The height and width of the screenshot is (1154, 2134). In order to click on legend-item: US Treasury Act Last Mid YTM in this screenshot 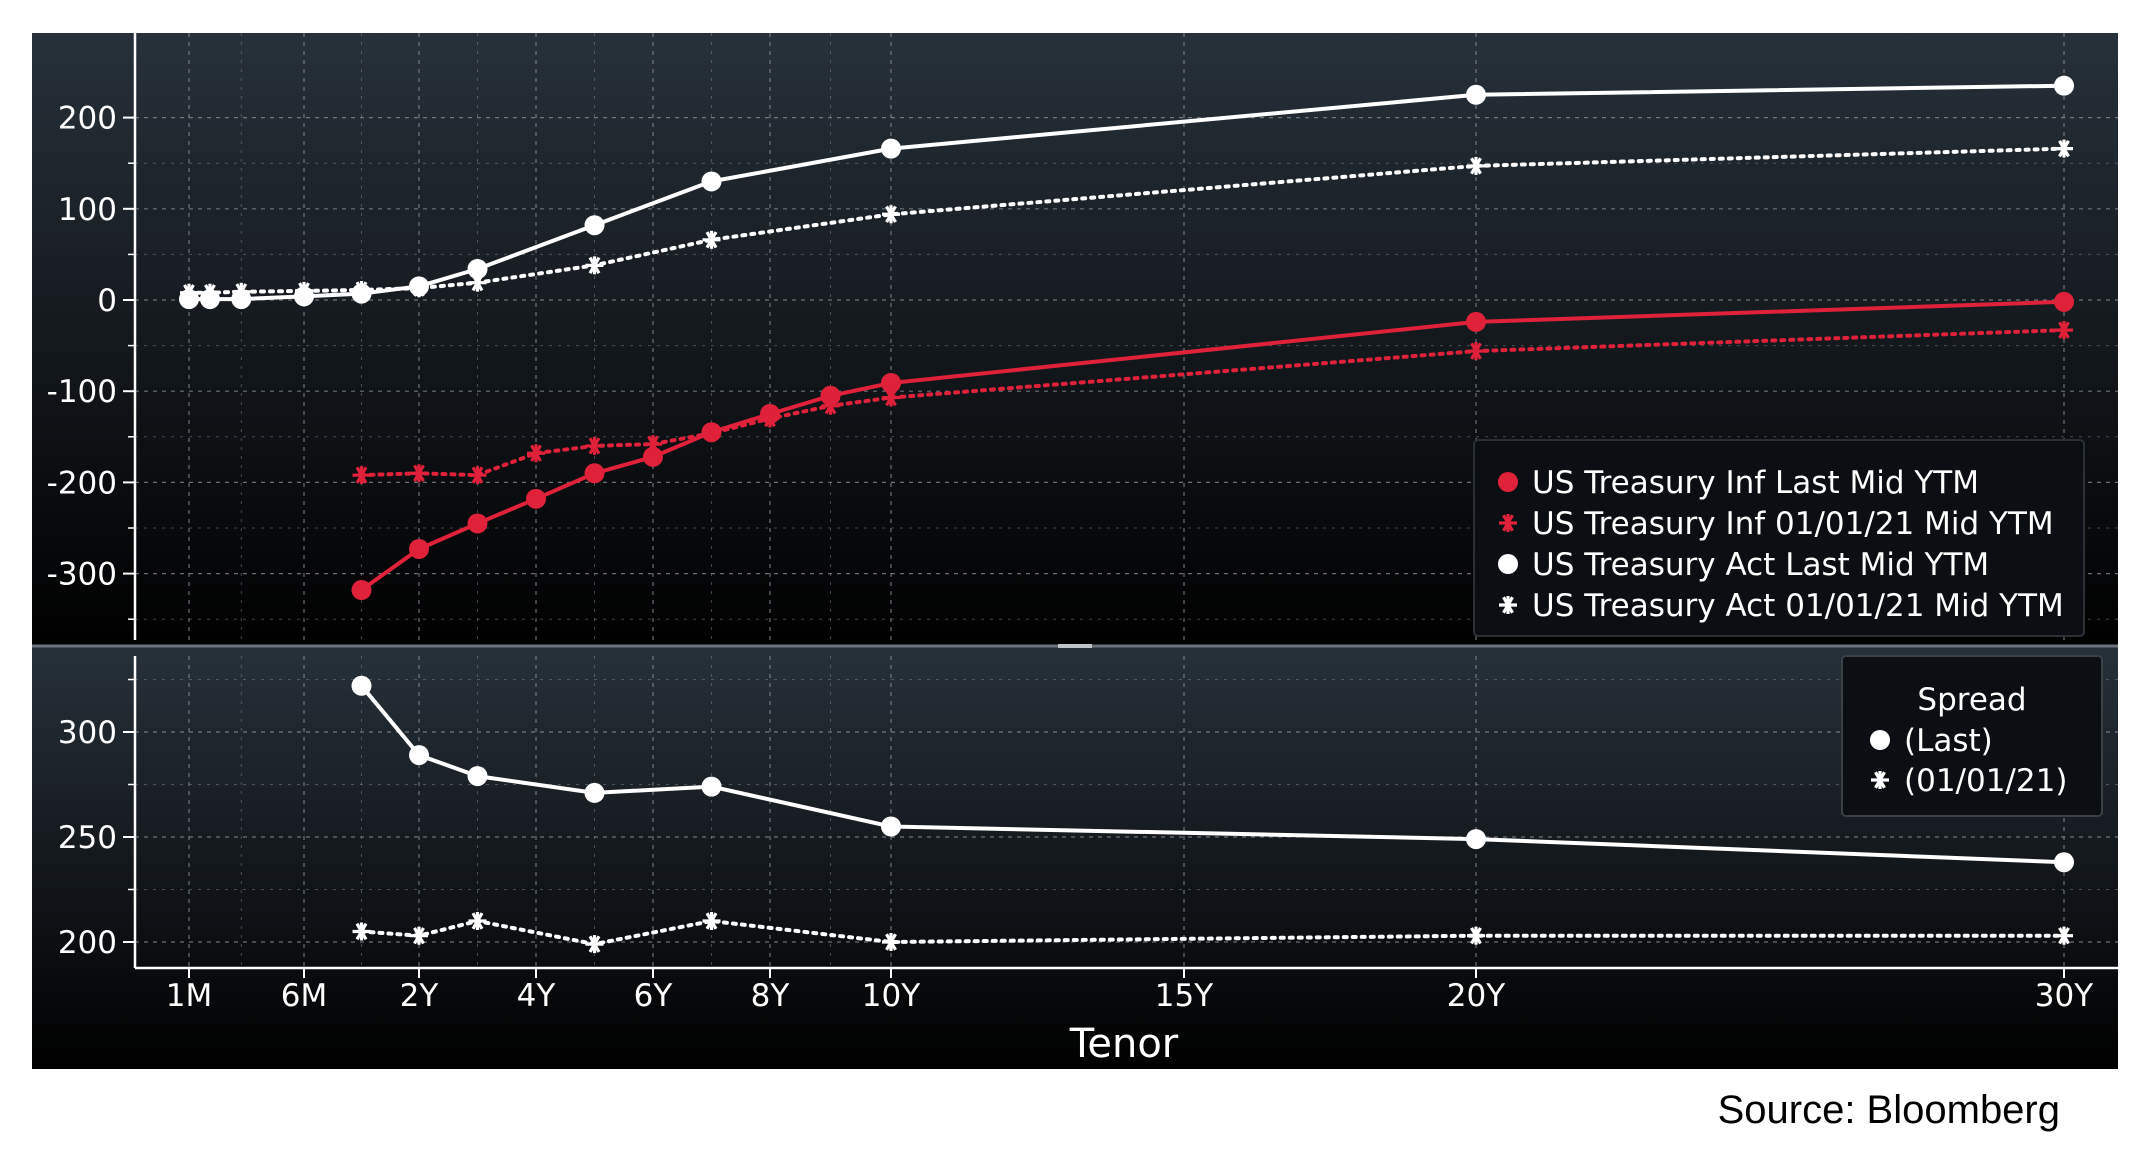, I will do `click(1743, 565)`.